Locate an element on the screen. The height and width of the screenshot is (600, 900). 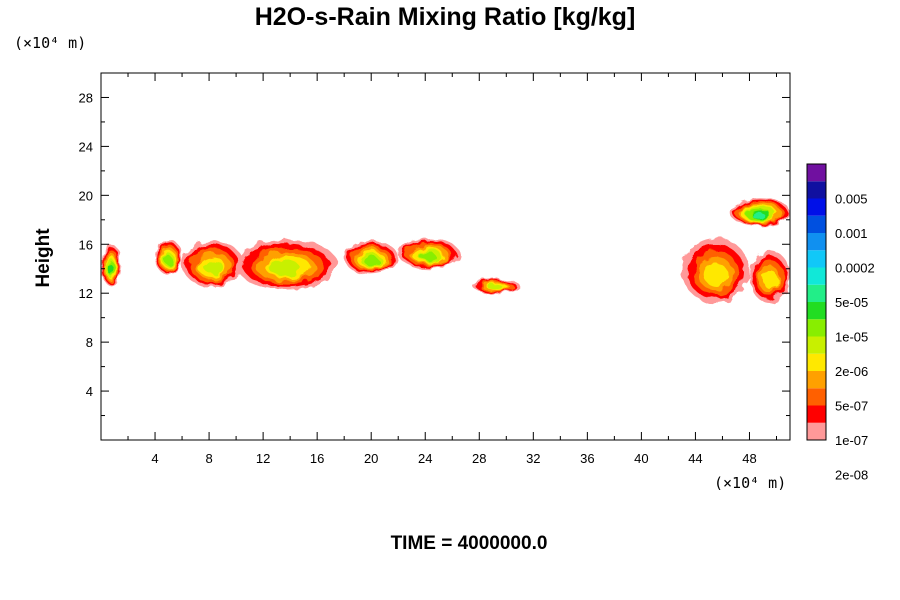
y-tick-label: 16 is located at coordinates (86, 244).